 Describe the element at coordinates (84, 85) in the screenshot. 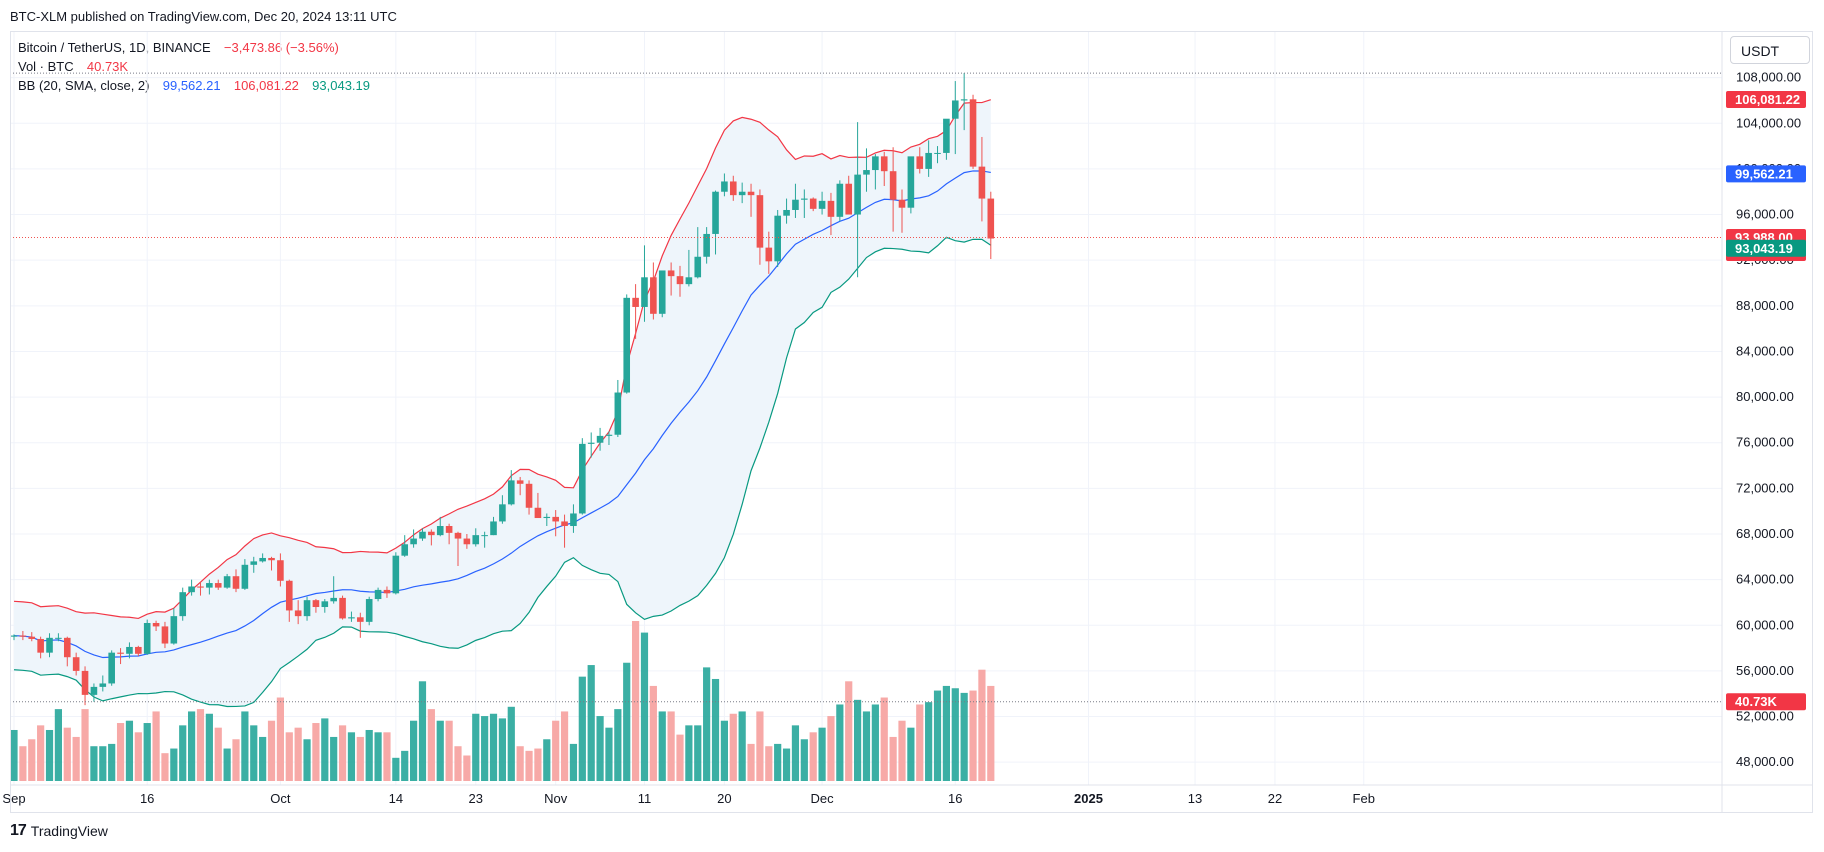

I see `bb-label: BB (20, SMA, close, 2)` at that location.